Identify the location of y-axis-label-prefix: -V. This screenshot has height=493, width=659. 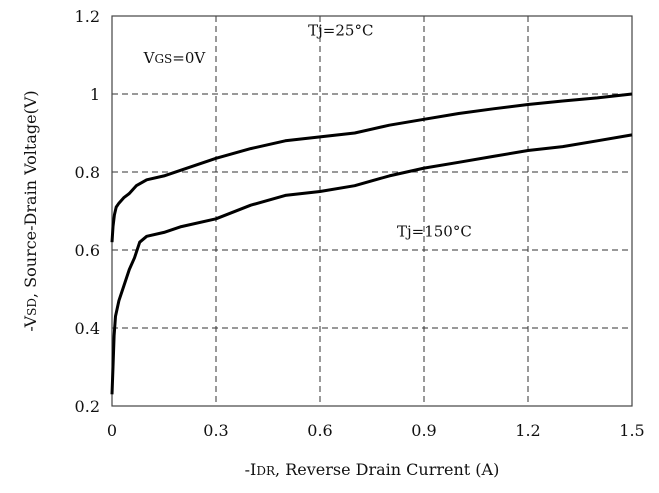
(30, 323).